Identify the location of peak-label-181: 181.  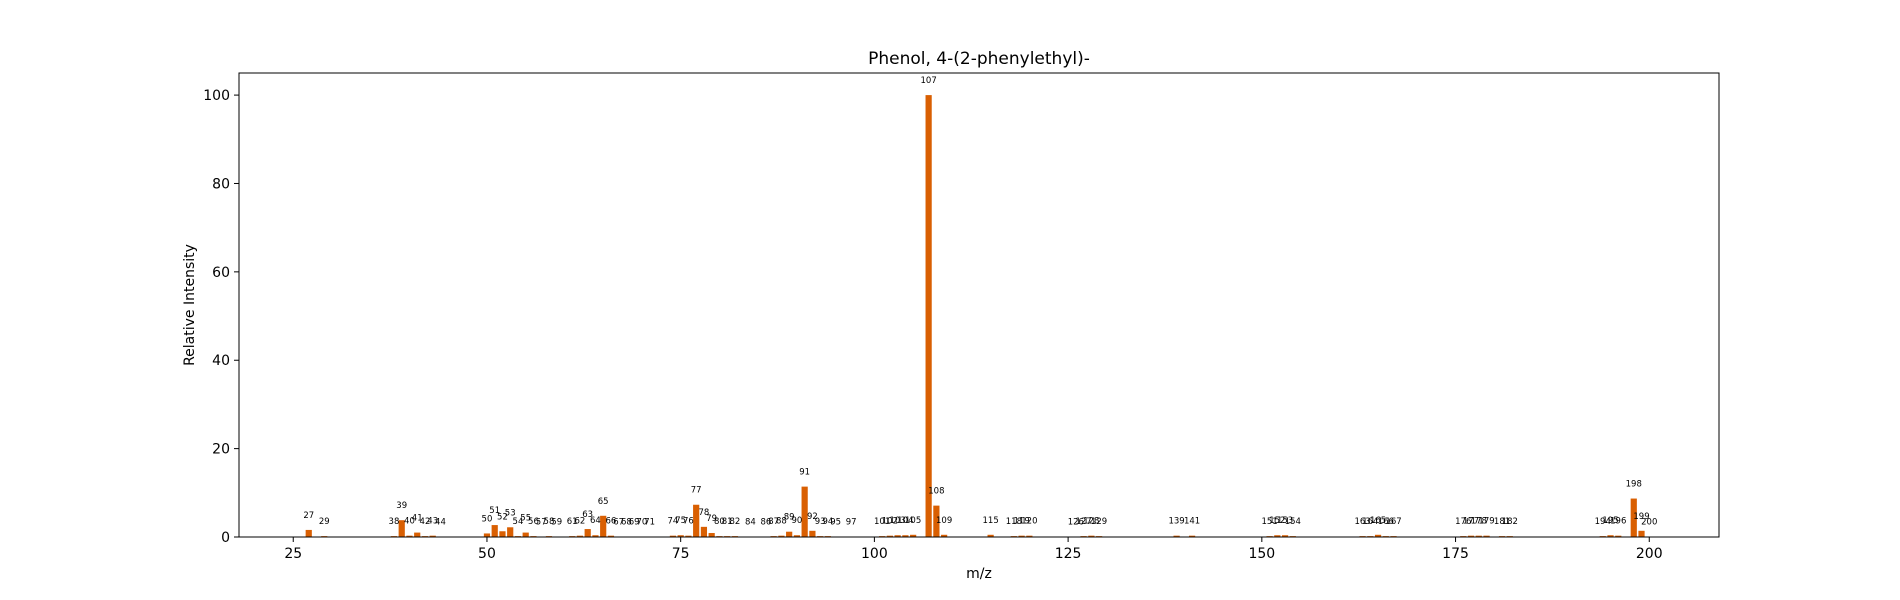
(1502, 522).